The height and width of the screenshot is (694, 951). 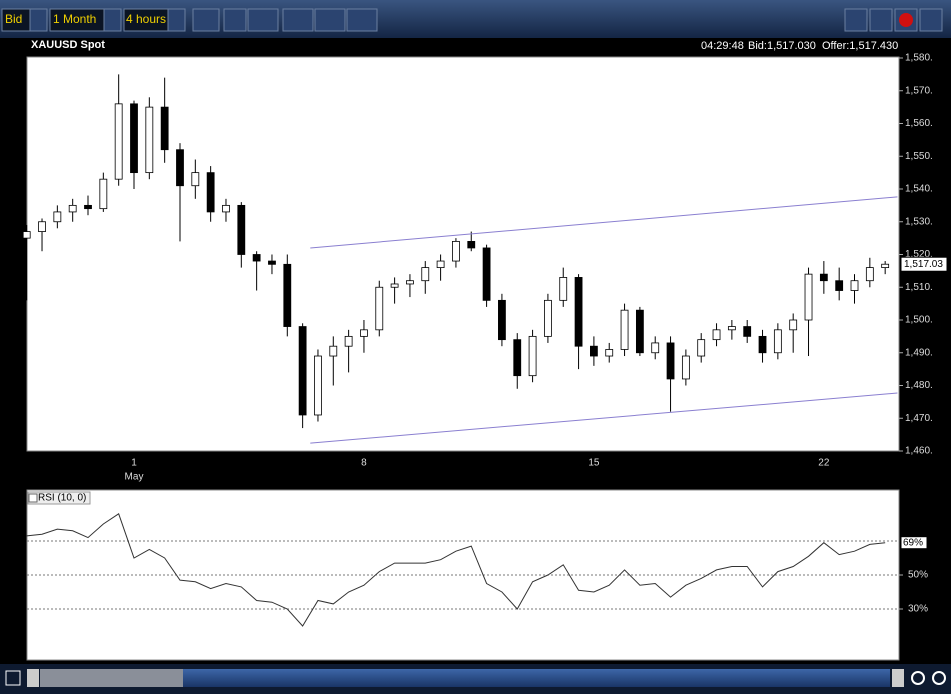 I want to click on current-price-label: 1,517.03, so click(x=923, y=264).